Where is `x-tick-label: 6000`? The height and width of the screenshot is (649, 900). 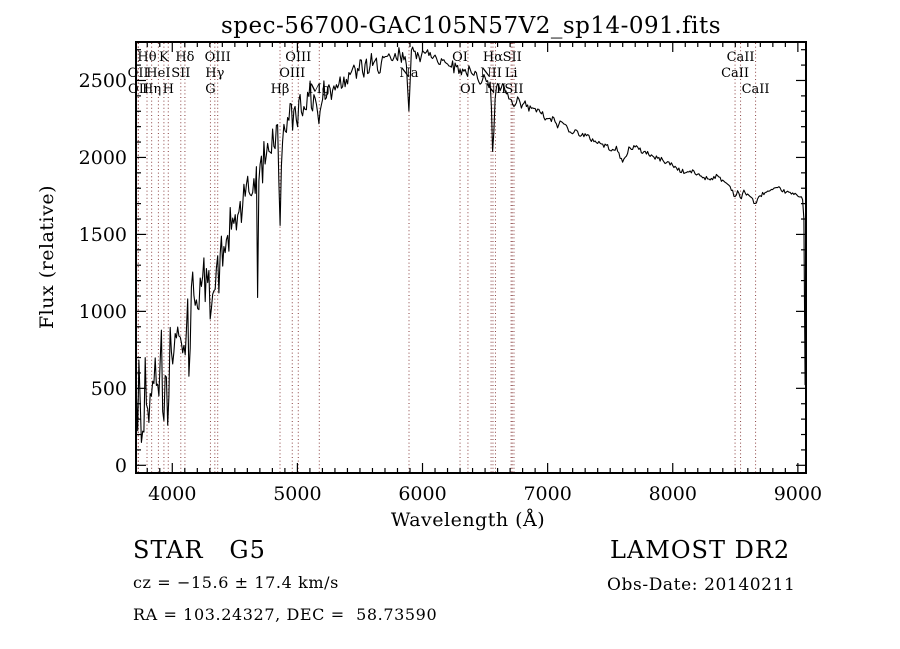 x-tick-label: 6000 is located at coordinates (422, 494).